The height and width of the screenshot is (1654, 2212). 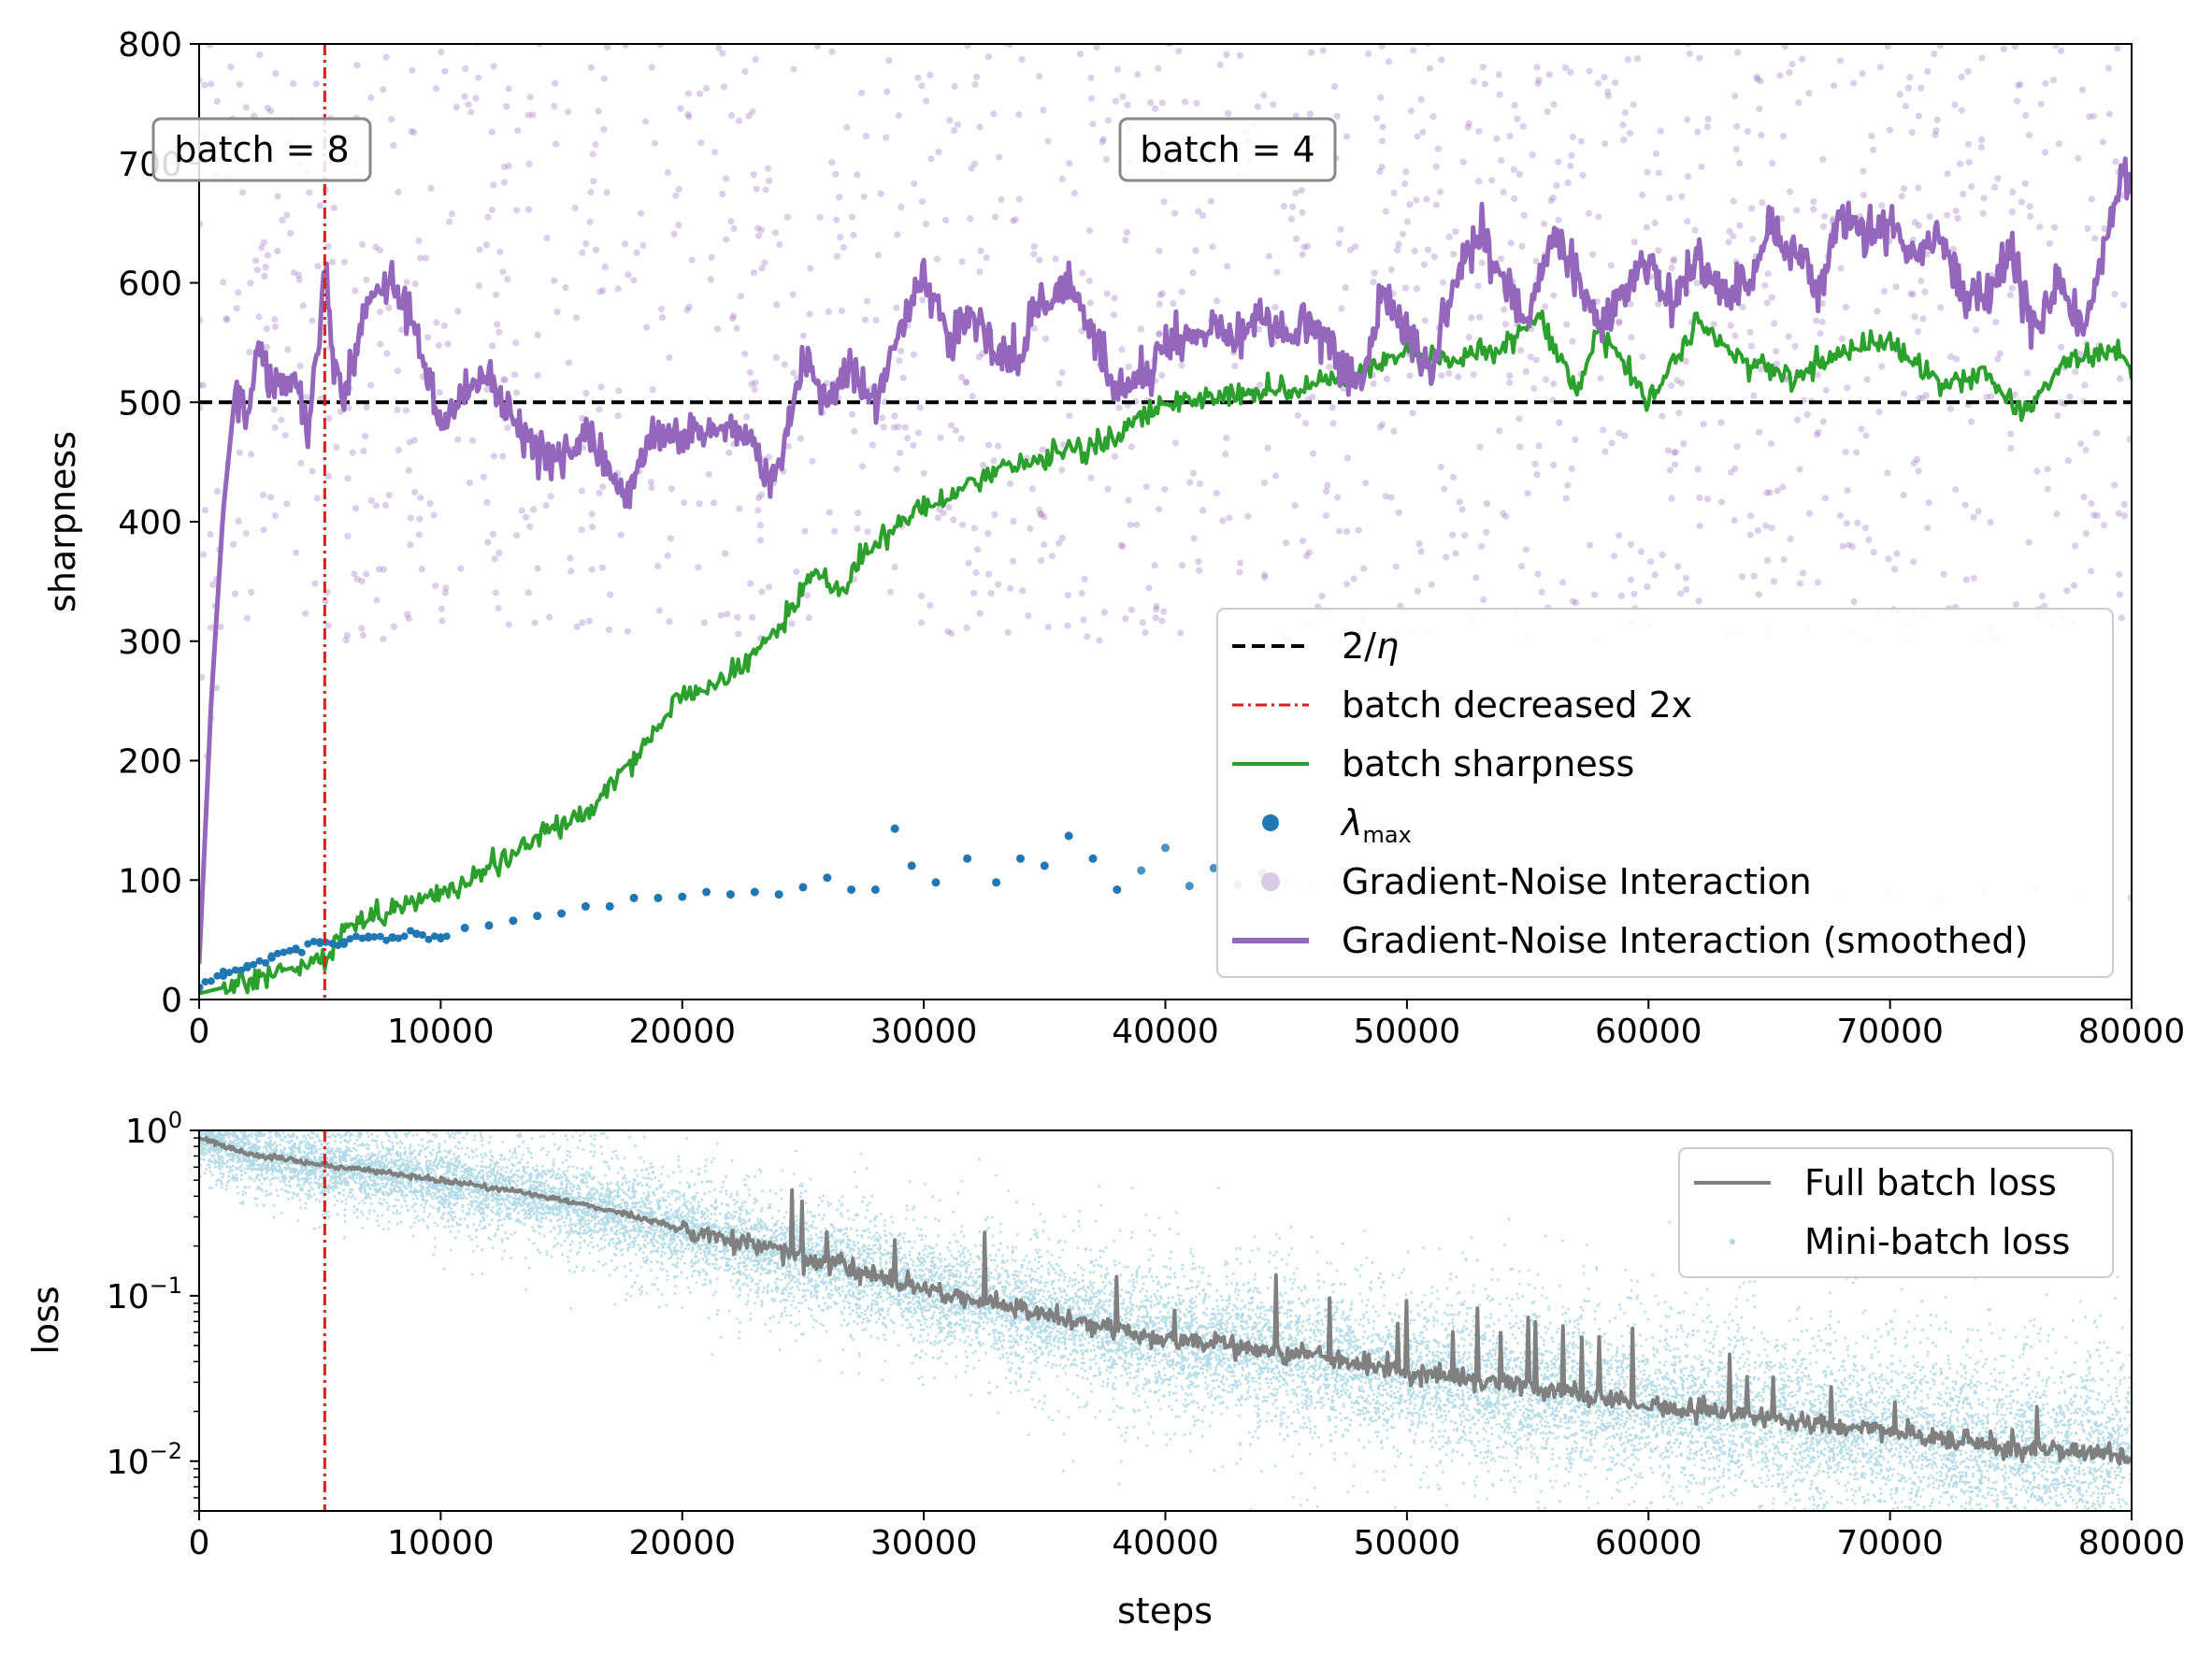 What do you see at coordinates (1270, 822) in the screenshot?
I see `legend-lambda-max-swatch` at bounding box center [1270, 822].